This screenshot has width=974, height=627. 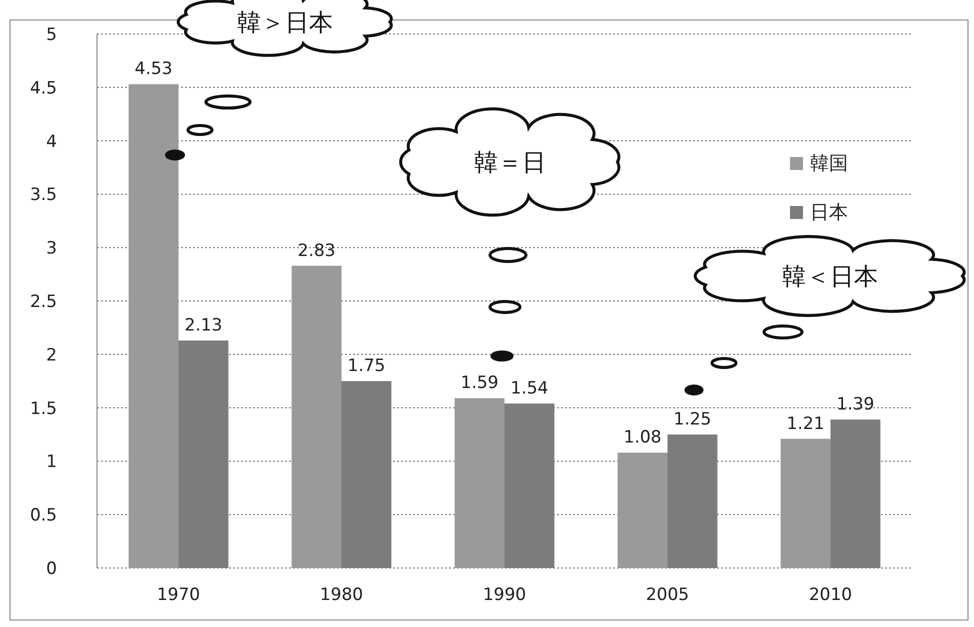 What do you see at coordinates (43, 516) in the screenshot?
I see `y-tick-label: 0.5` at bounding box center [43, 516].